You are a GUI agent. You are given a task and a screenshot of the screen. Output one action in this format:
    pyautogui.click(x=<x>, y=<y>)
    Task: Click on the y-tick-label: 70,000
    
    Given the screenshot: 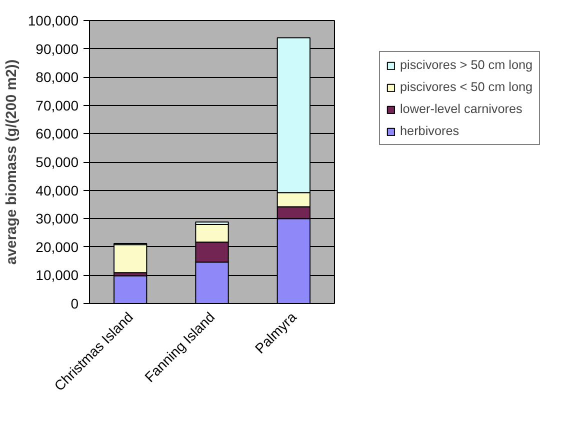 What is the action you would take?
    pyautogui.click(x=57, y=105)
    